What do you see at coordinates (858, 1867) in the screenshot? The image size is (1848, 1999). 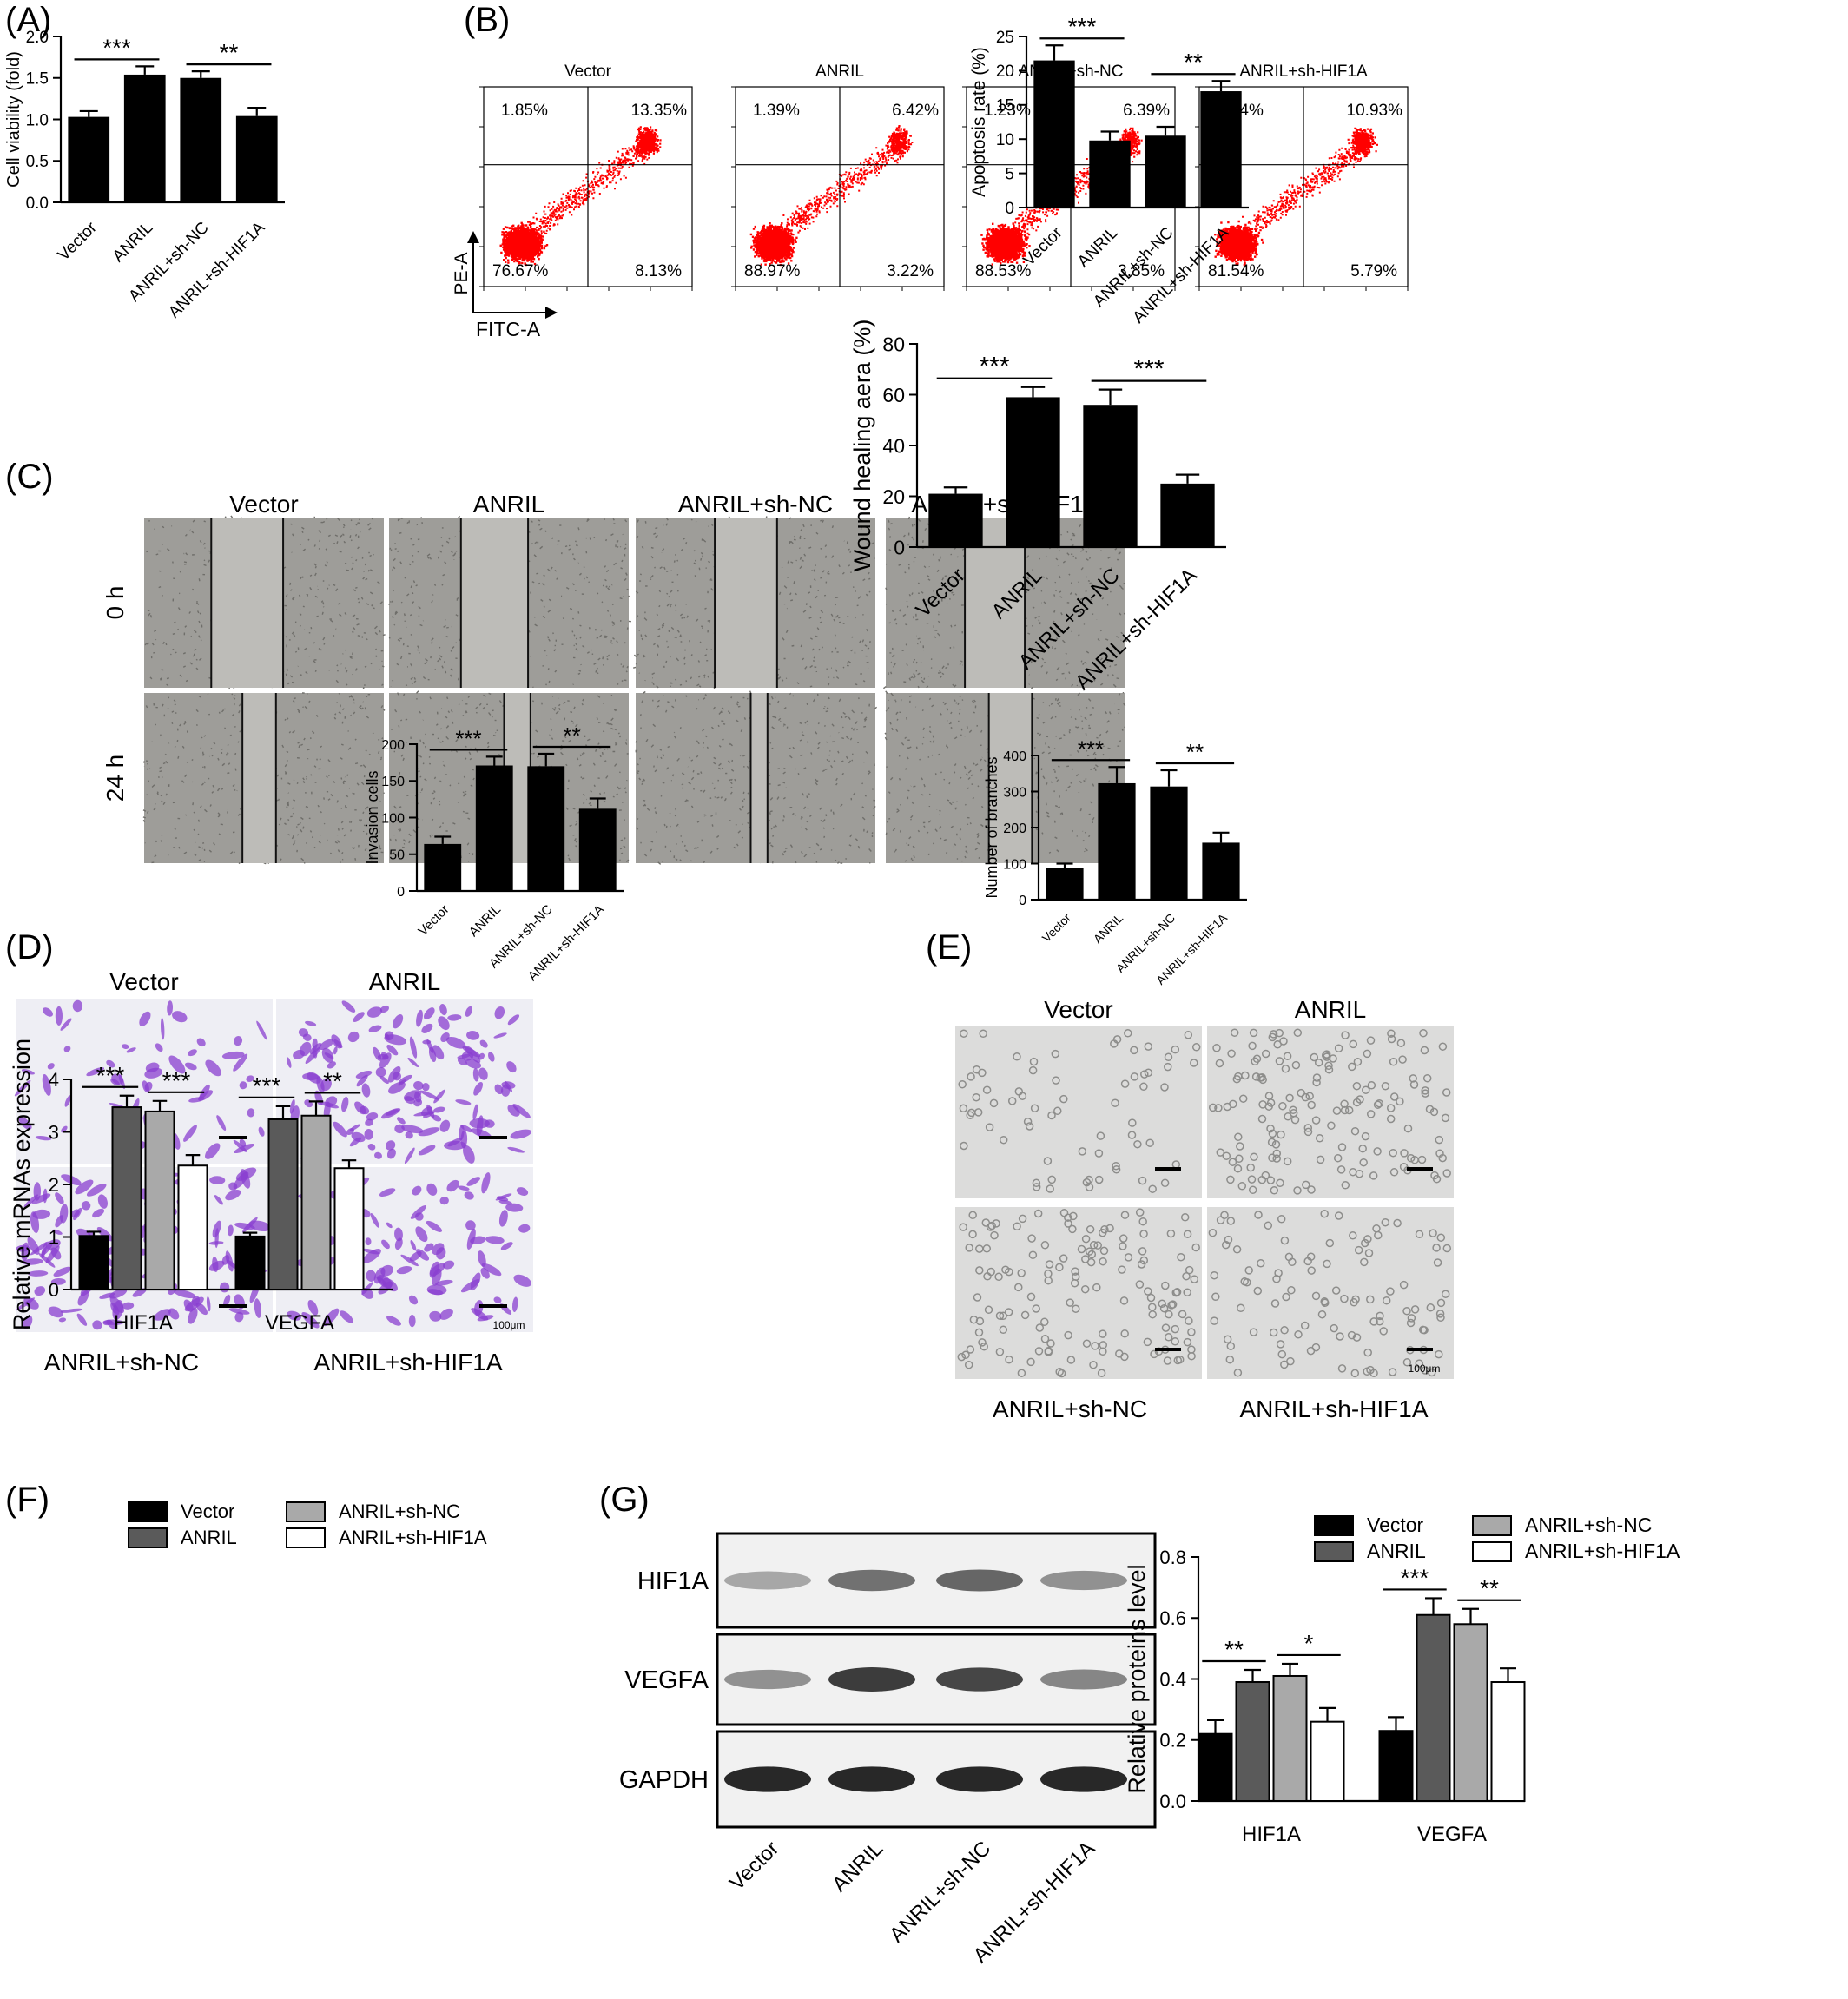 I see `blot-lane-label: ANRIL` at bounding box center [858, 1867].